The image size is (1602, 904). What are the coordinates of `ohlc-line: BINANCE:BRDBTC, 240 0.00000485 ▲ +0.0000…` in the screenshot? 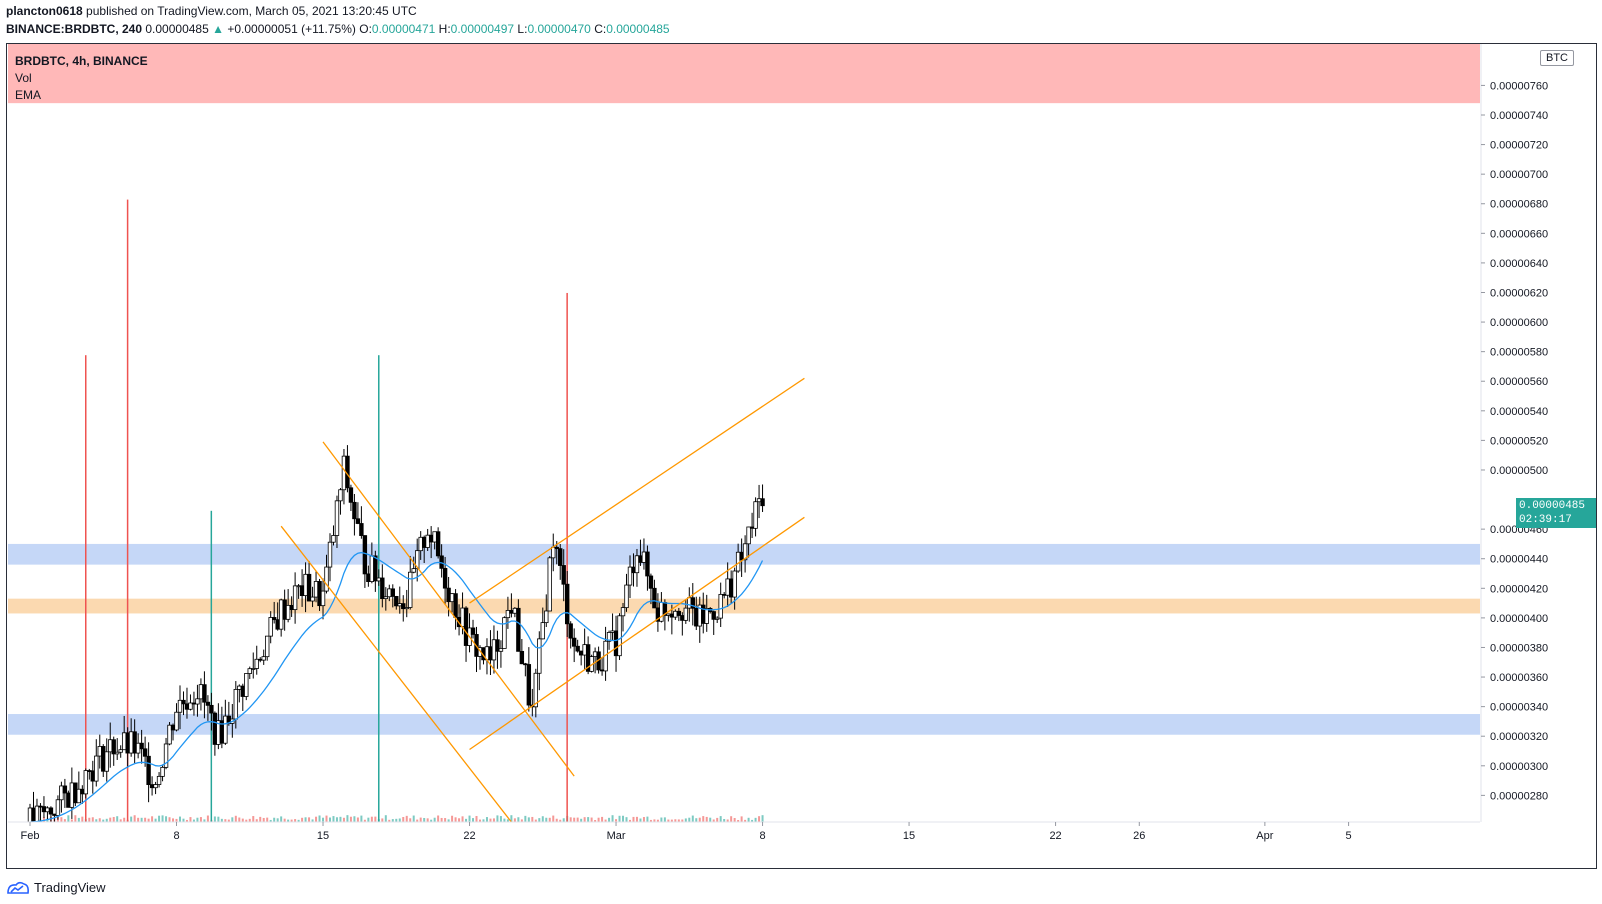 It's located at (338, 29).